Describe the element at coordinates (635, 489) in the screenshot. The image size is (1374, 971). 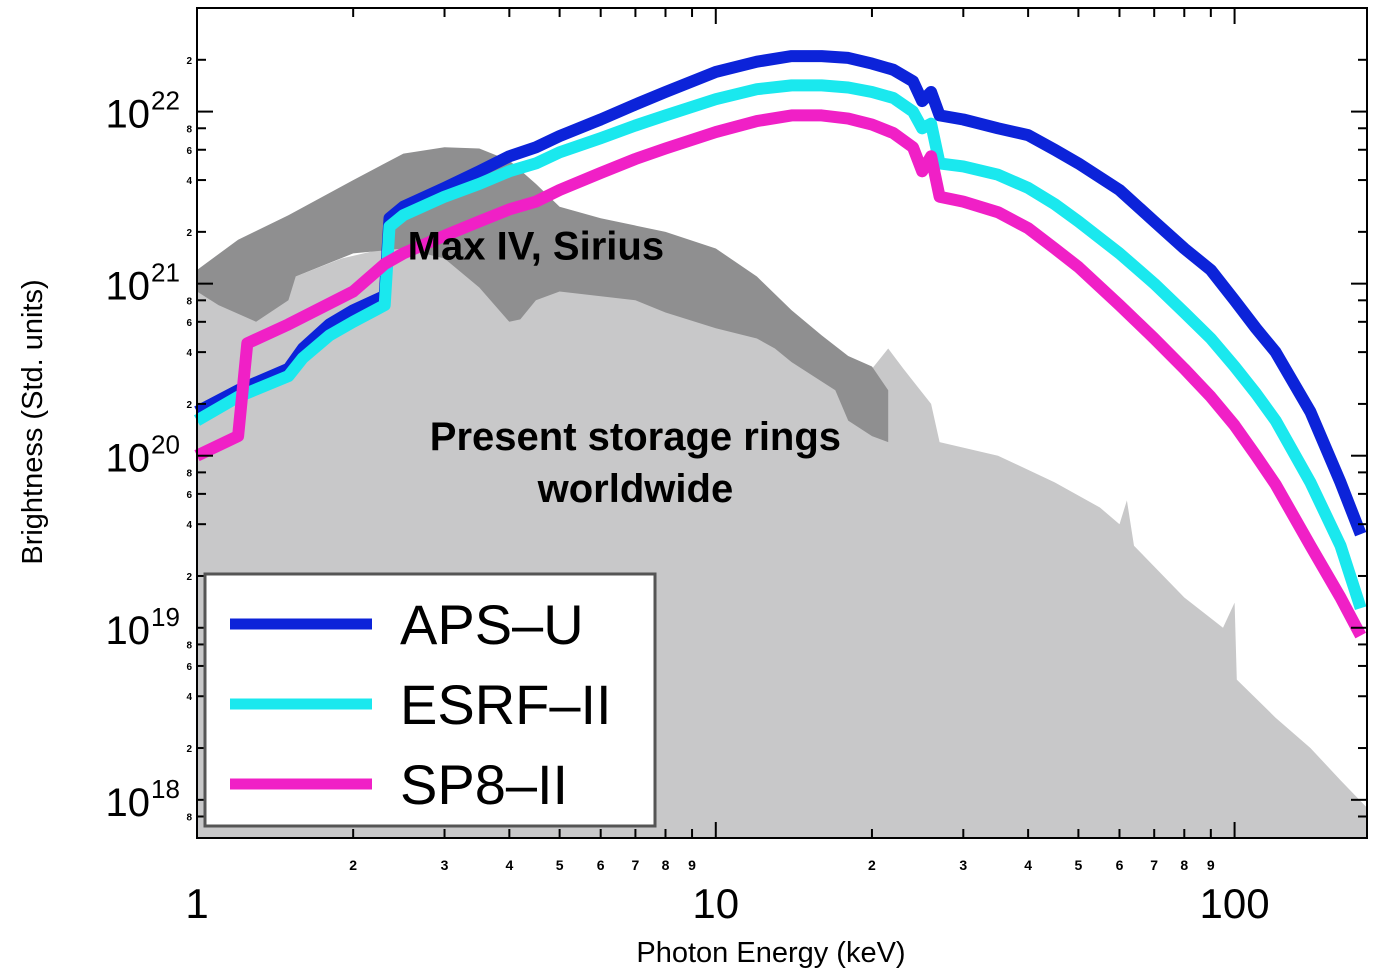
I see `annotation-worldwide: worldwide` at that location.